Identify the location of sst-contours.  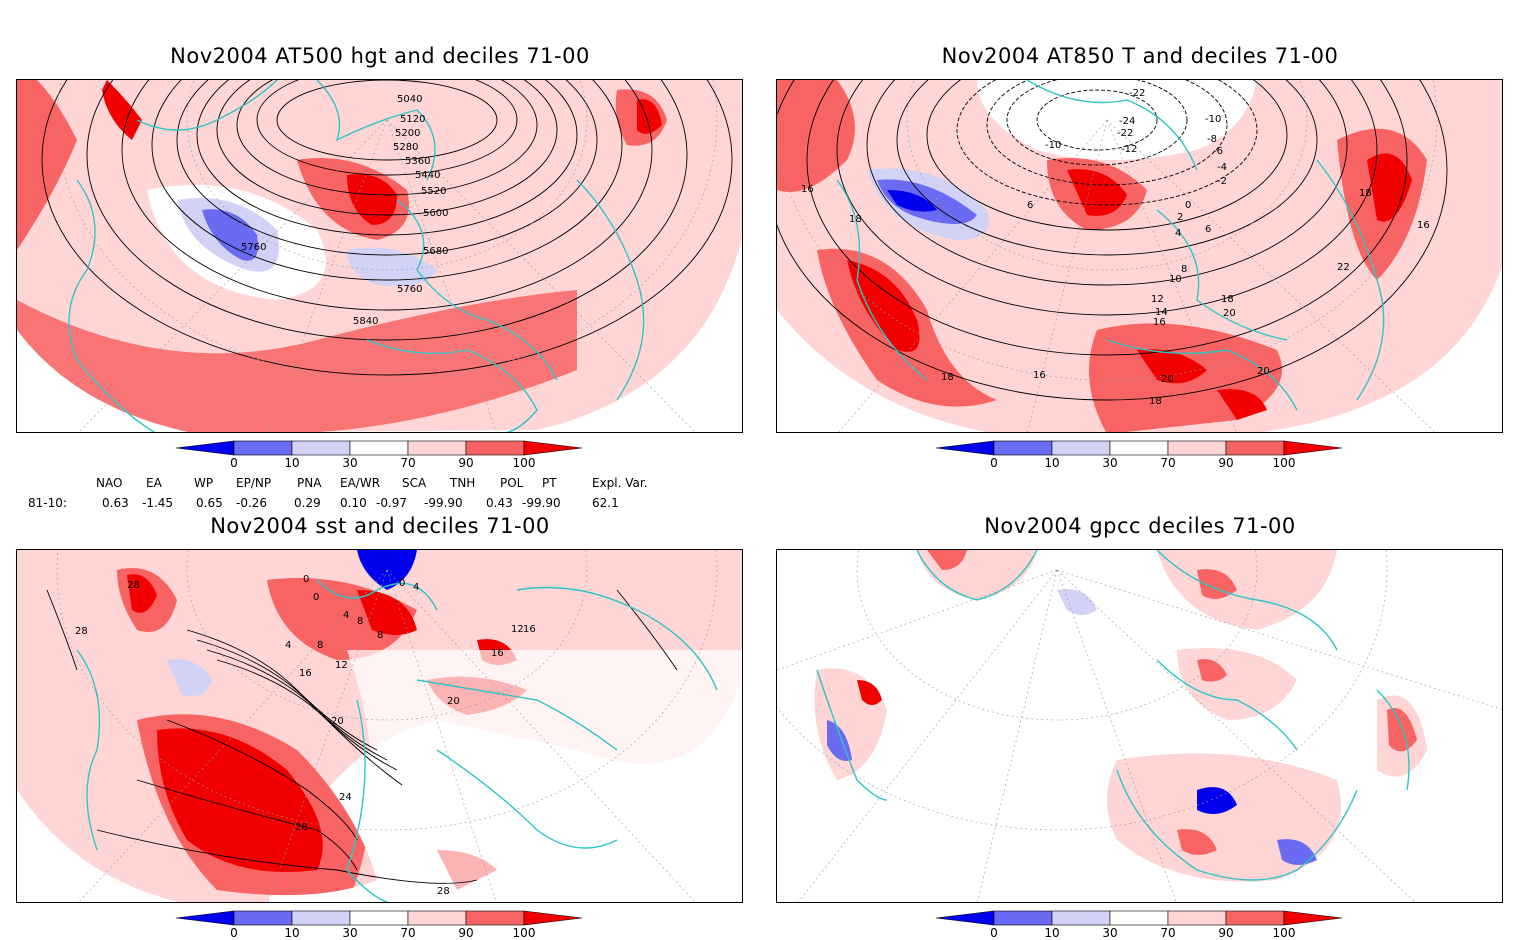
(362, 736).